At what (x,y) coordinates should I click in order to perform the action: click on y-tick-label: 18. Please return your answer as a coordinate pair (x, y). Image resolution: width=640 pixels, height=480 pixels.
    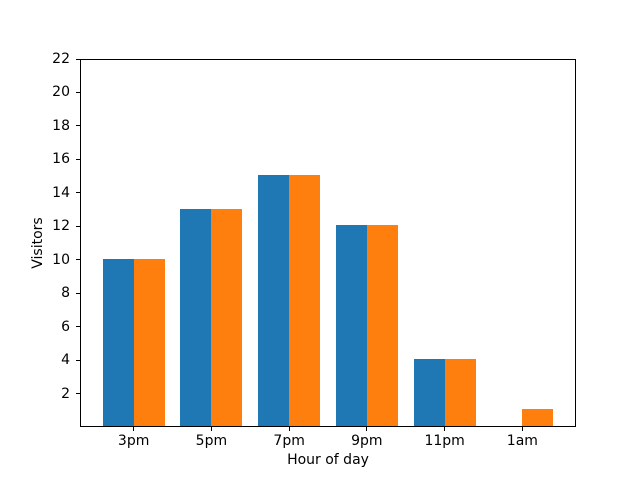
    Looking at the image, I should click on (61, 125).